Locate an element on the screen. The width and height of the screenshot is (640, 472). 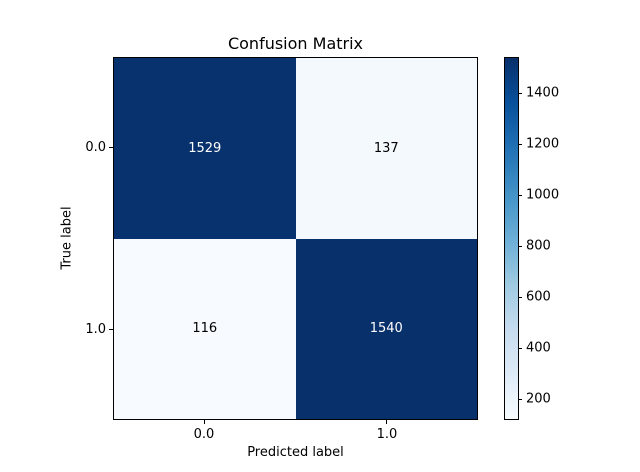
colorbar-tick-label: 1000 is located at coordinates (543, 195).